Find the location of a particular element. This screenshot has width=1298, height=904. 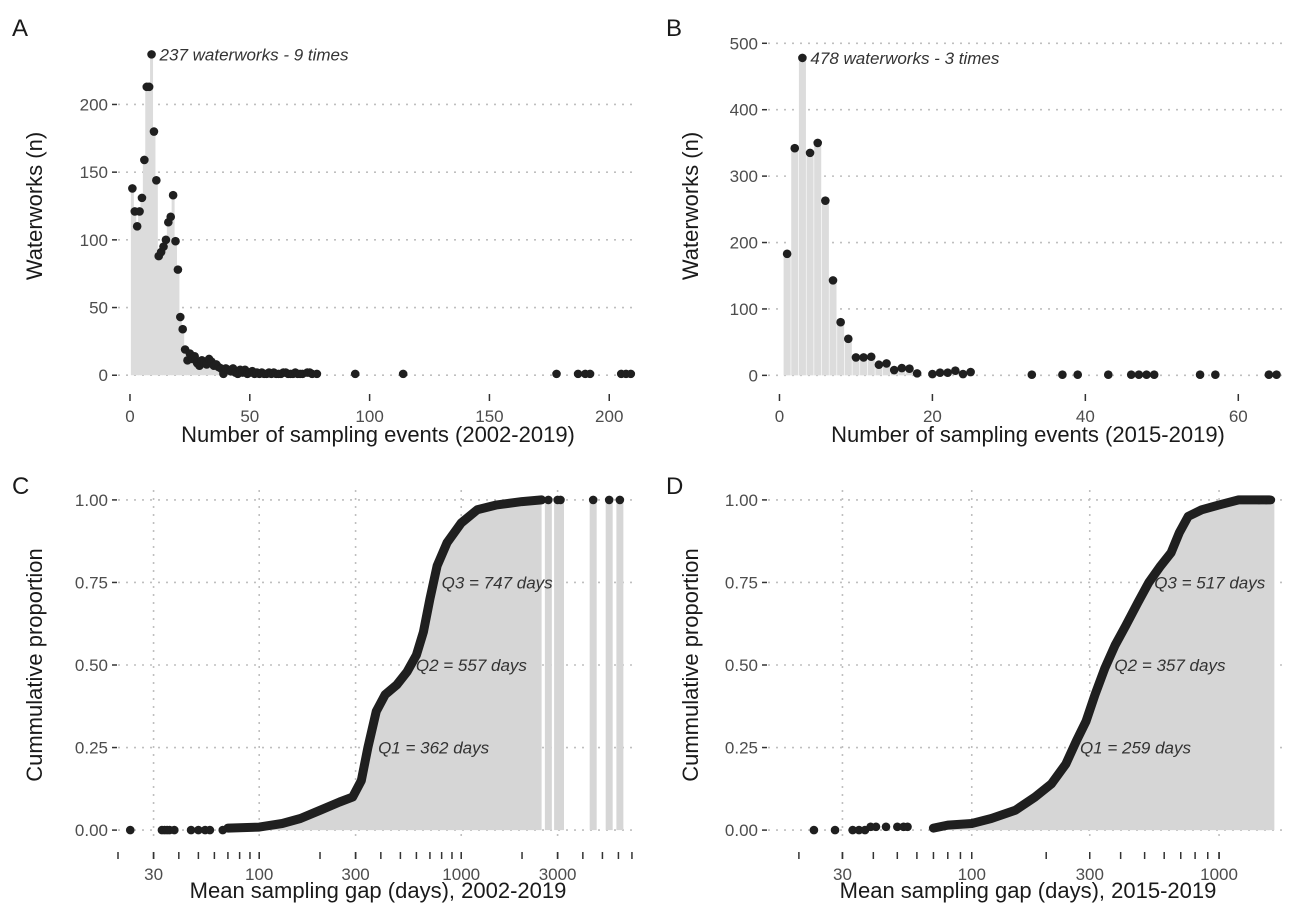

x-tick-label: 40 is located at coordinates (1085, 416).